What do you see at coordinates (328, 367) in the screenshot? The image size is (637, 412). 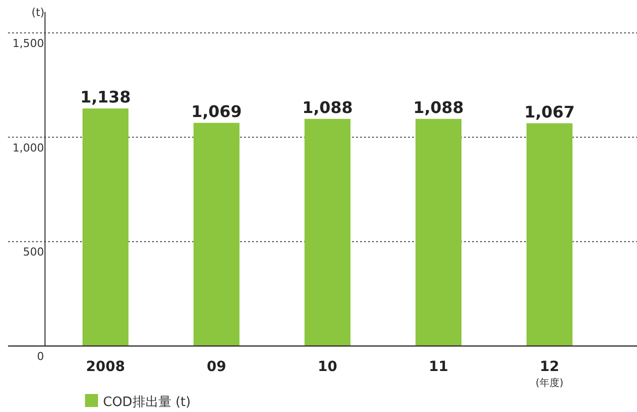 I see `x-tick-label: 10` at bounding box center [328, 367].